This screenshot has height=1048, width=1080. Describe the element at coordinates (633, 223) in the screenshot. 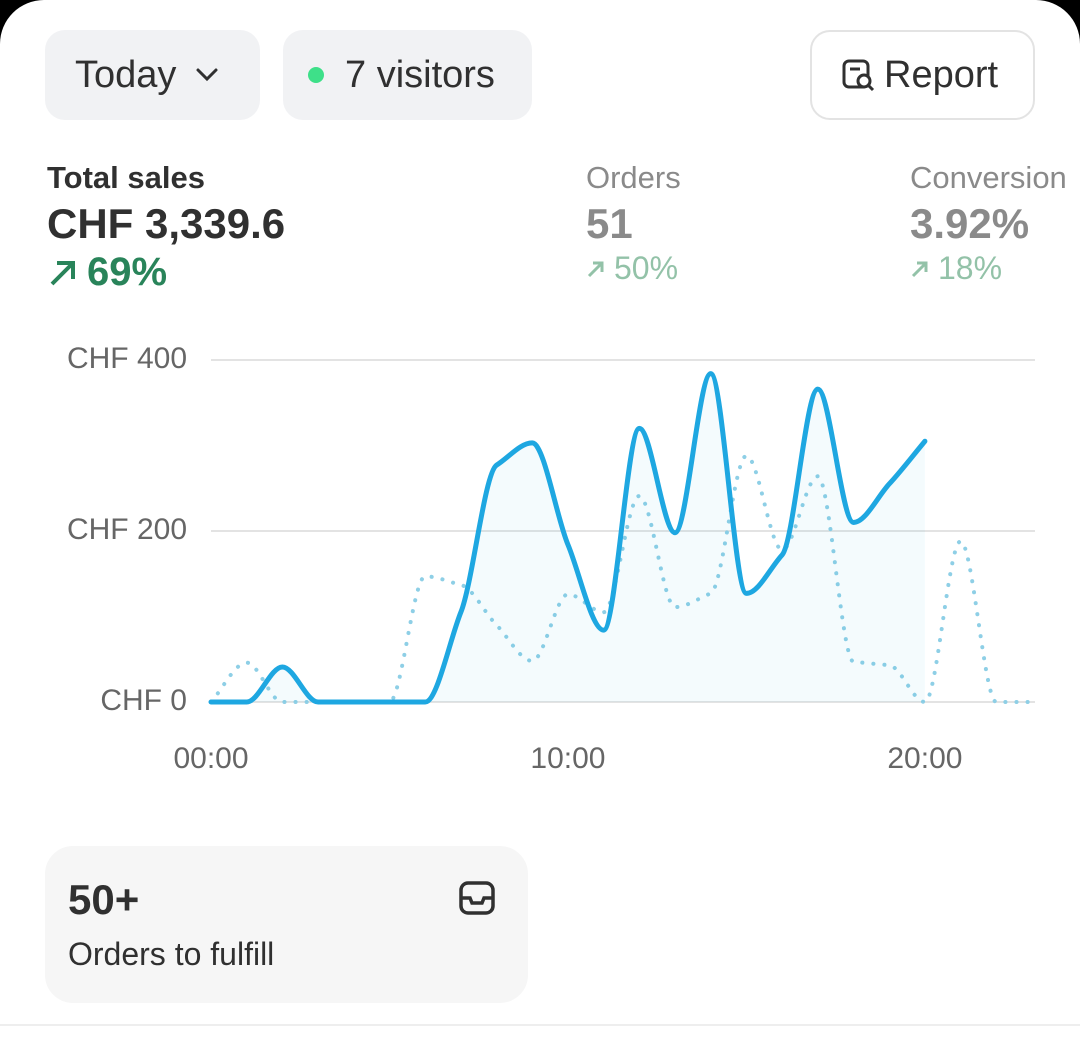

I see `metric: Orders 51 50%` at that location.